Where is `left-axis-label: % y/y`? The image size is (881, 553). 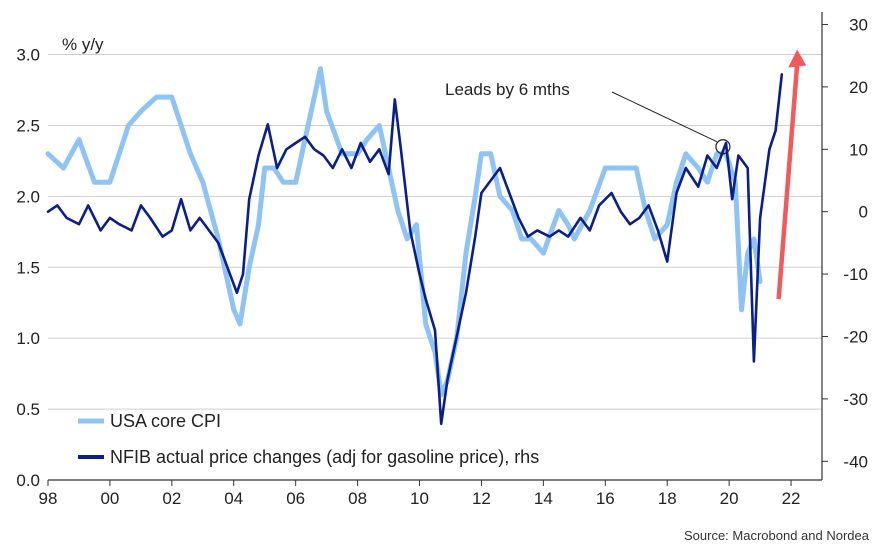
left-axis-label: % y/y is located at coordinates (83, 44).